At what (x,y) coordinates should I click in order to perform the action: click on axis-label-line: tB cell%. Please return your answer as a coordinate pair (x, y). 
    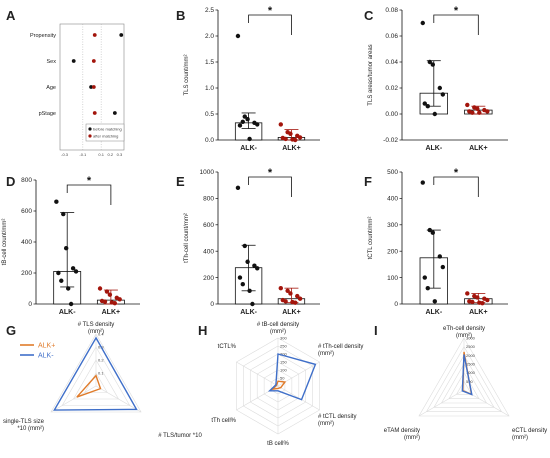
    Looking at the image, I should click on (278, 444).